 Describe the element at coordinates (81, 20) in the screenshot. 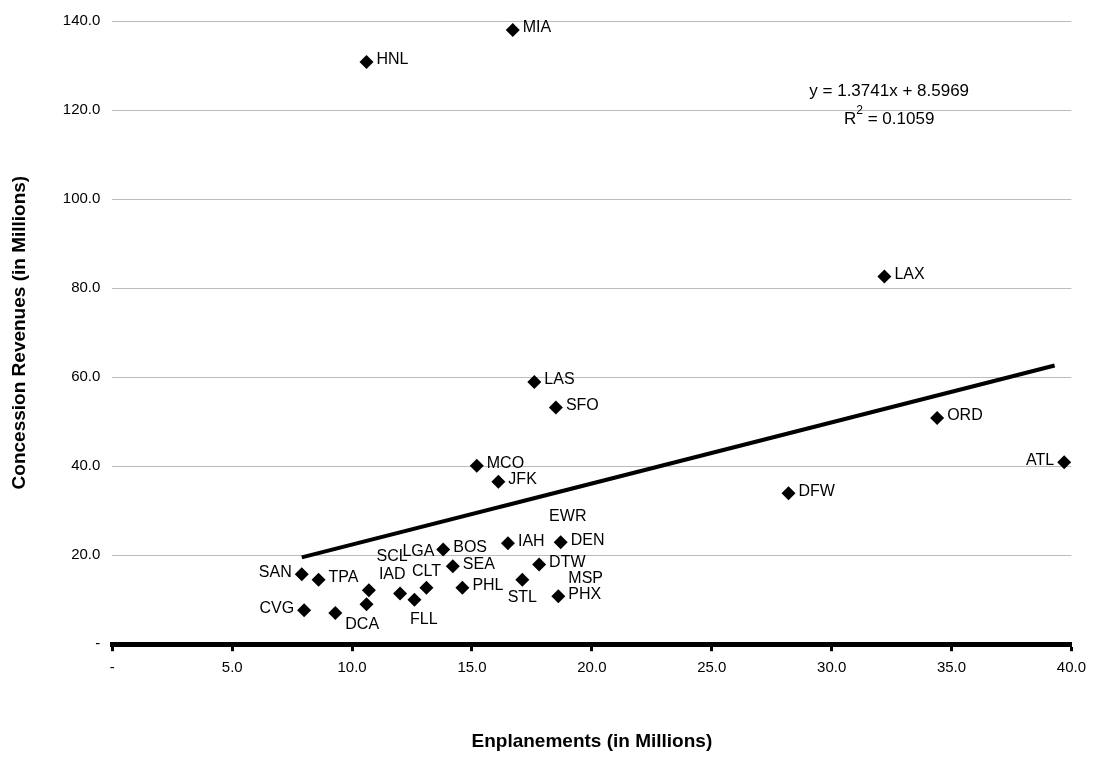

I see `y-tick-label: 140.0` at that location.